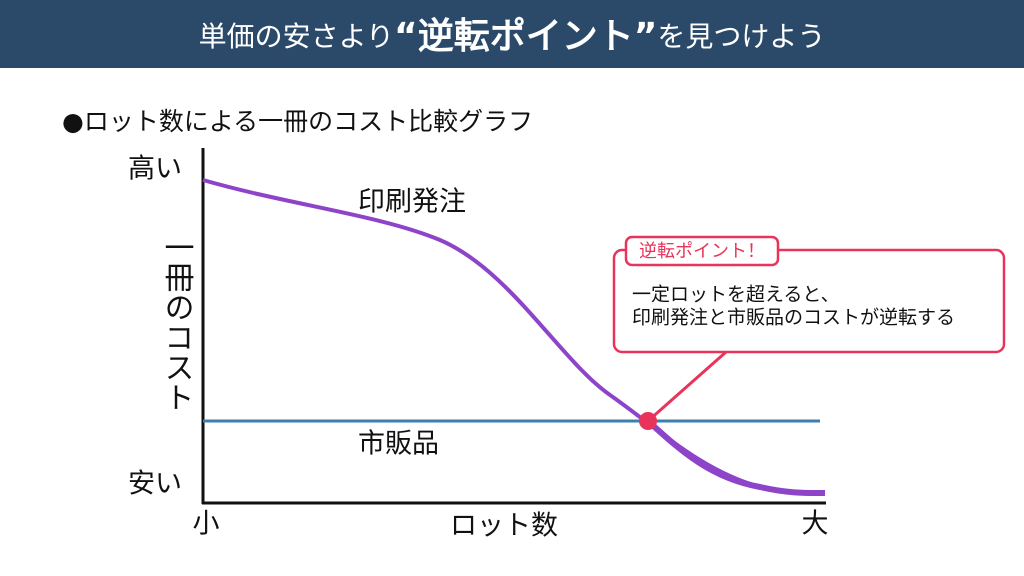 This screenshot has width=1024, height=576. I want to click on title-part: を見つけよう, so click(741, 36).